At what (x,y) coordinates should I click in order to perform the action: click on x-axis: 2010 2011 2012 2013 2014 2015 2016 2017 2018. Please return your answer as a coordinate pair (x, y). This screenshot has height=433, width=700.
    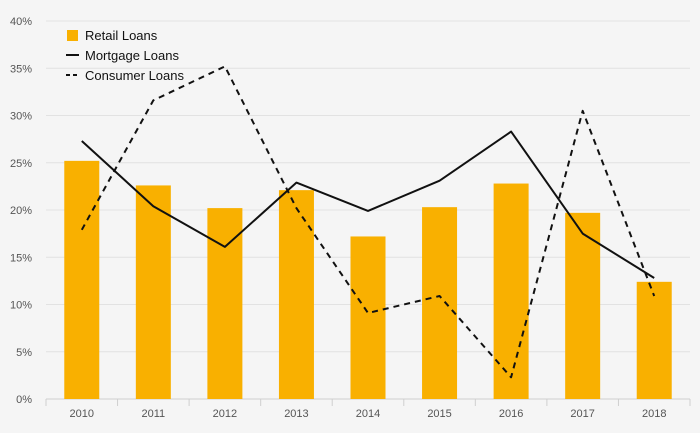
    Looking at the image, I should click on (368, 409).